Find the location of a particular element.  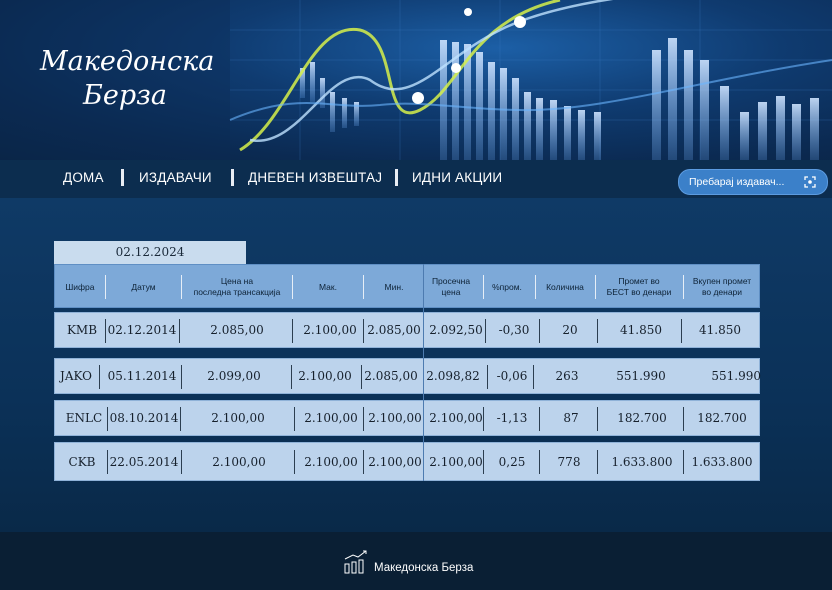

cell-best-turnover: 1.633.800 is located at coordinates (642, 462).